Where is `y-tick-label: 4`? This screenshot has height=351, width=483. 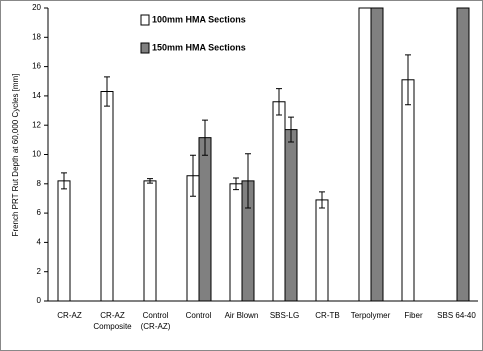 y-tick-label: 4 is located at coordinates (39, 242).